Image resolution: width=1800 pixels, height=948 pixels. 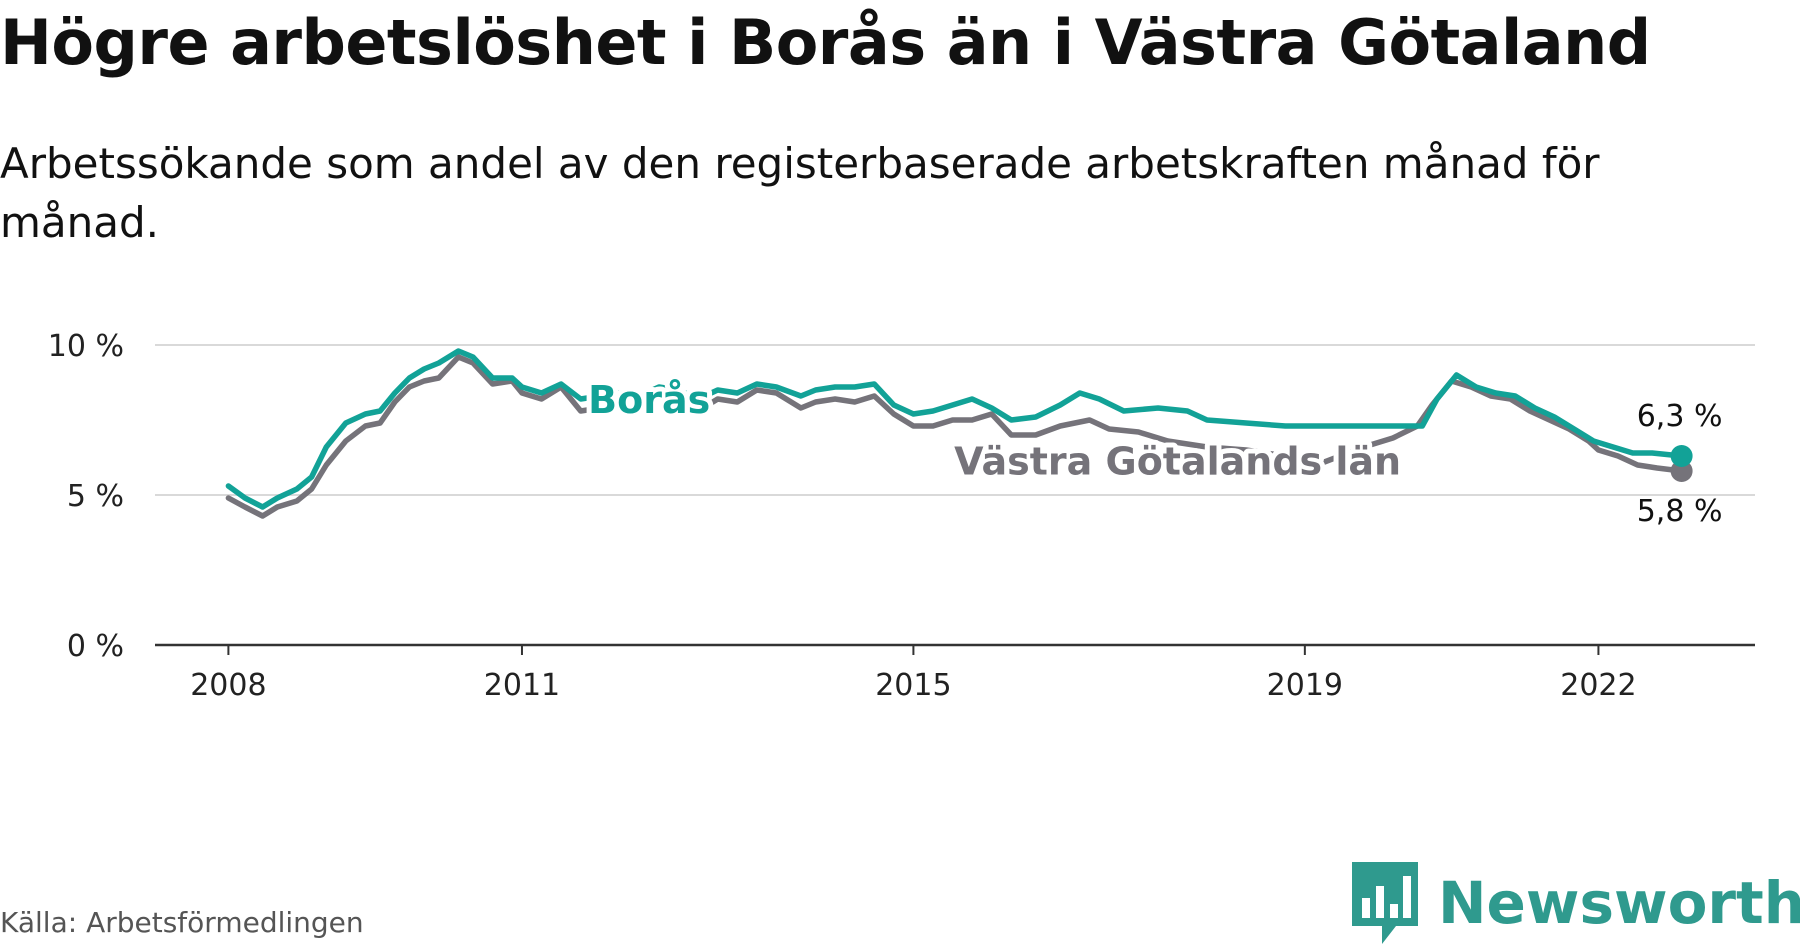 I want to click on y-axis: 0 % 5 % 10 %, so click(x=86, y=496).